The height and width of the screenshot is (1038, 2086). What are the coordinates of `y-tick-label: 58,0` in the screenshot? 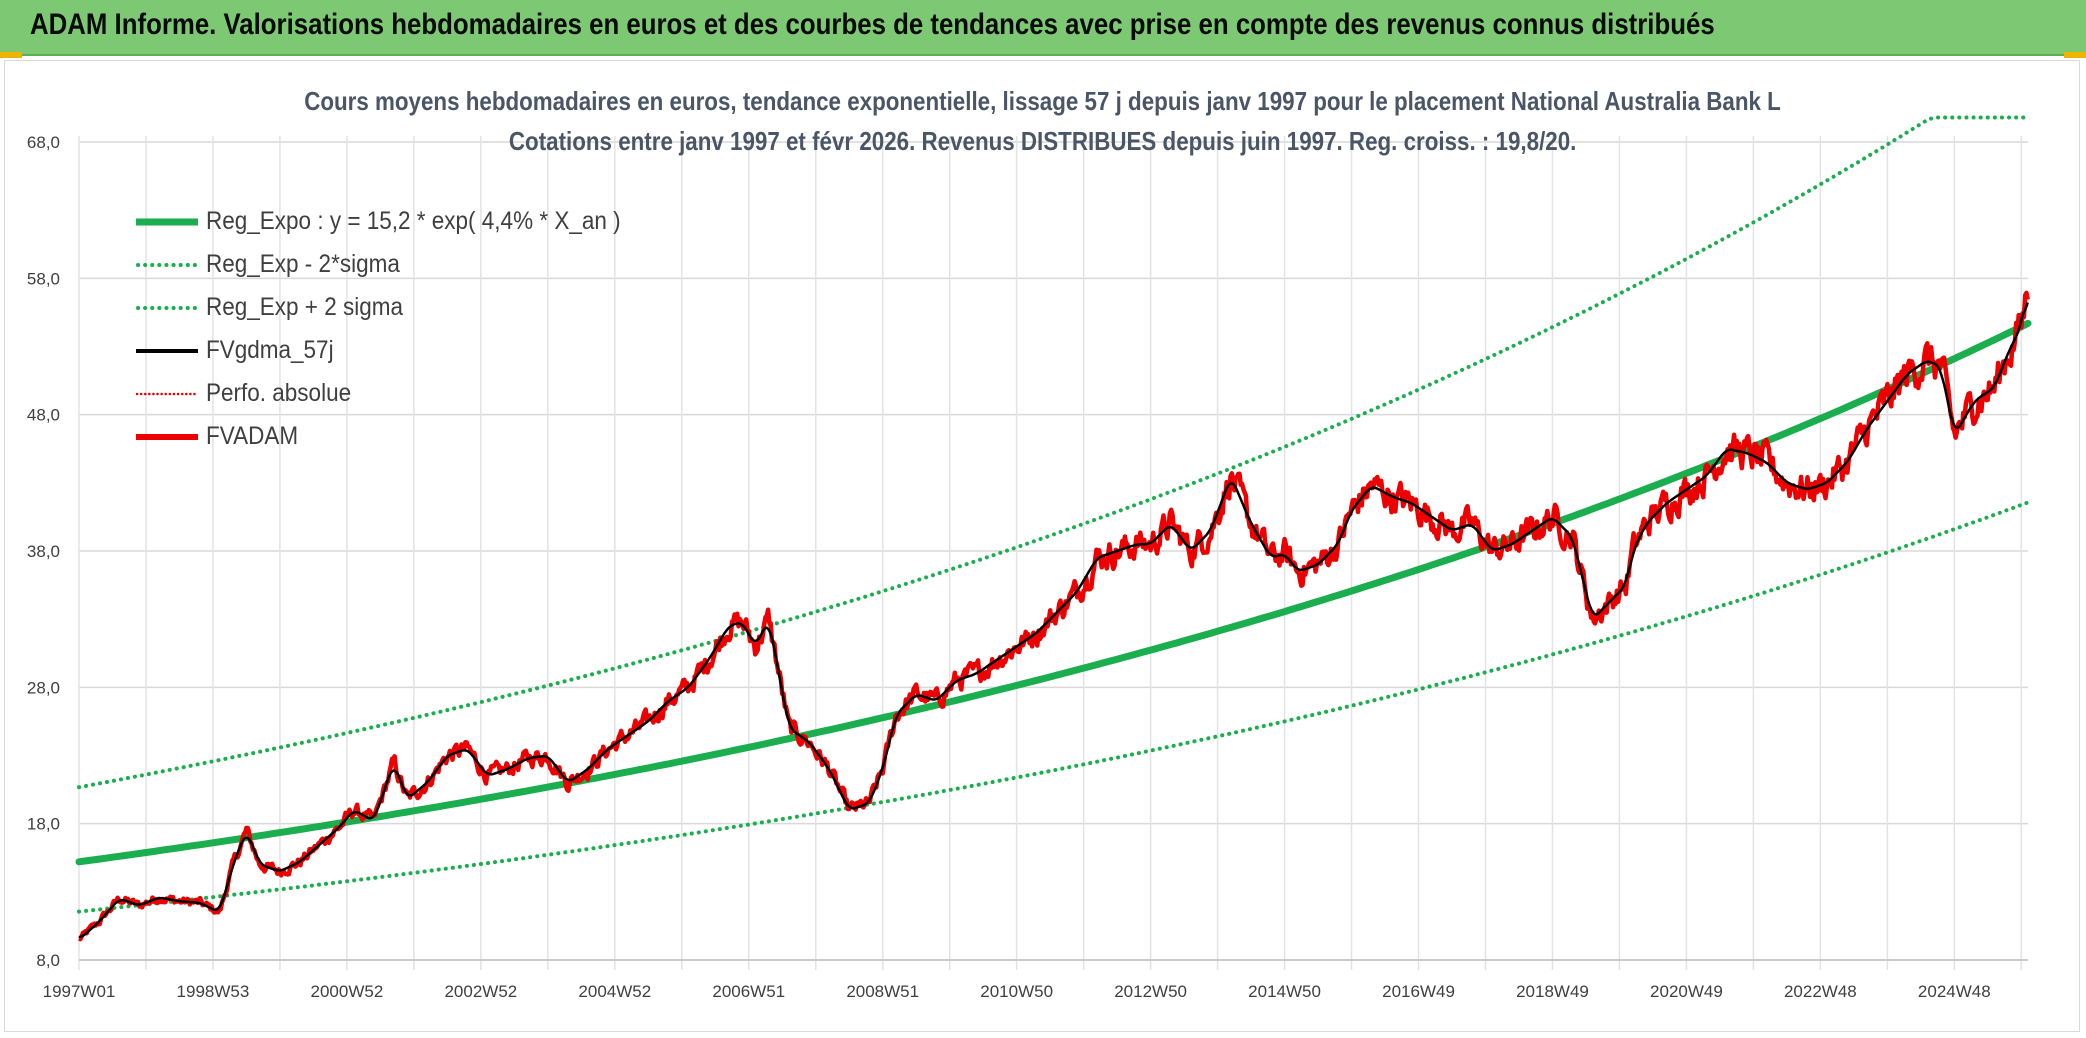 It's located at (43, 278).